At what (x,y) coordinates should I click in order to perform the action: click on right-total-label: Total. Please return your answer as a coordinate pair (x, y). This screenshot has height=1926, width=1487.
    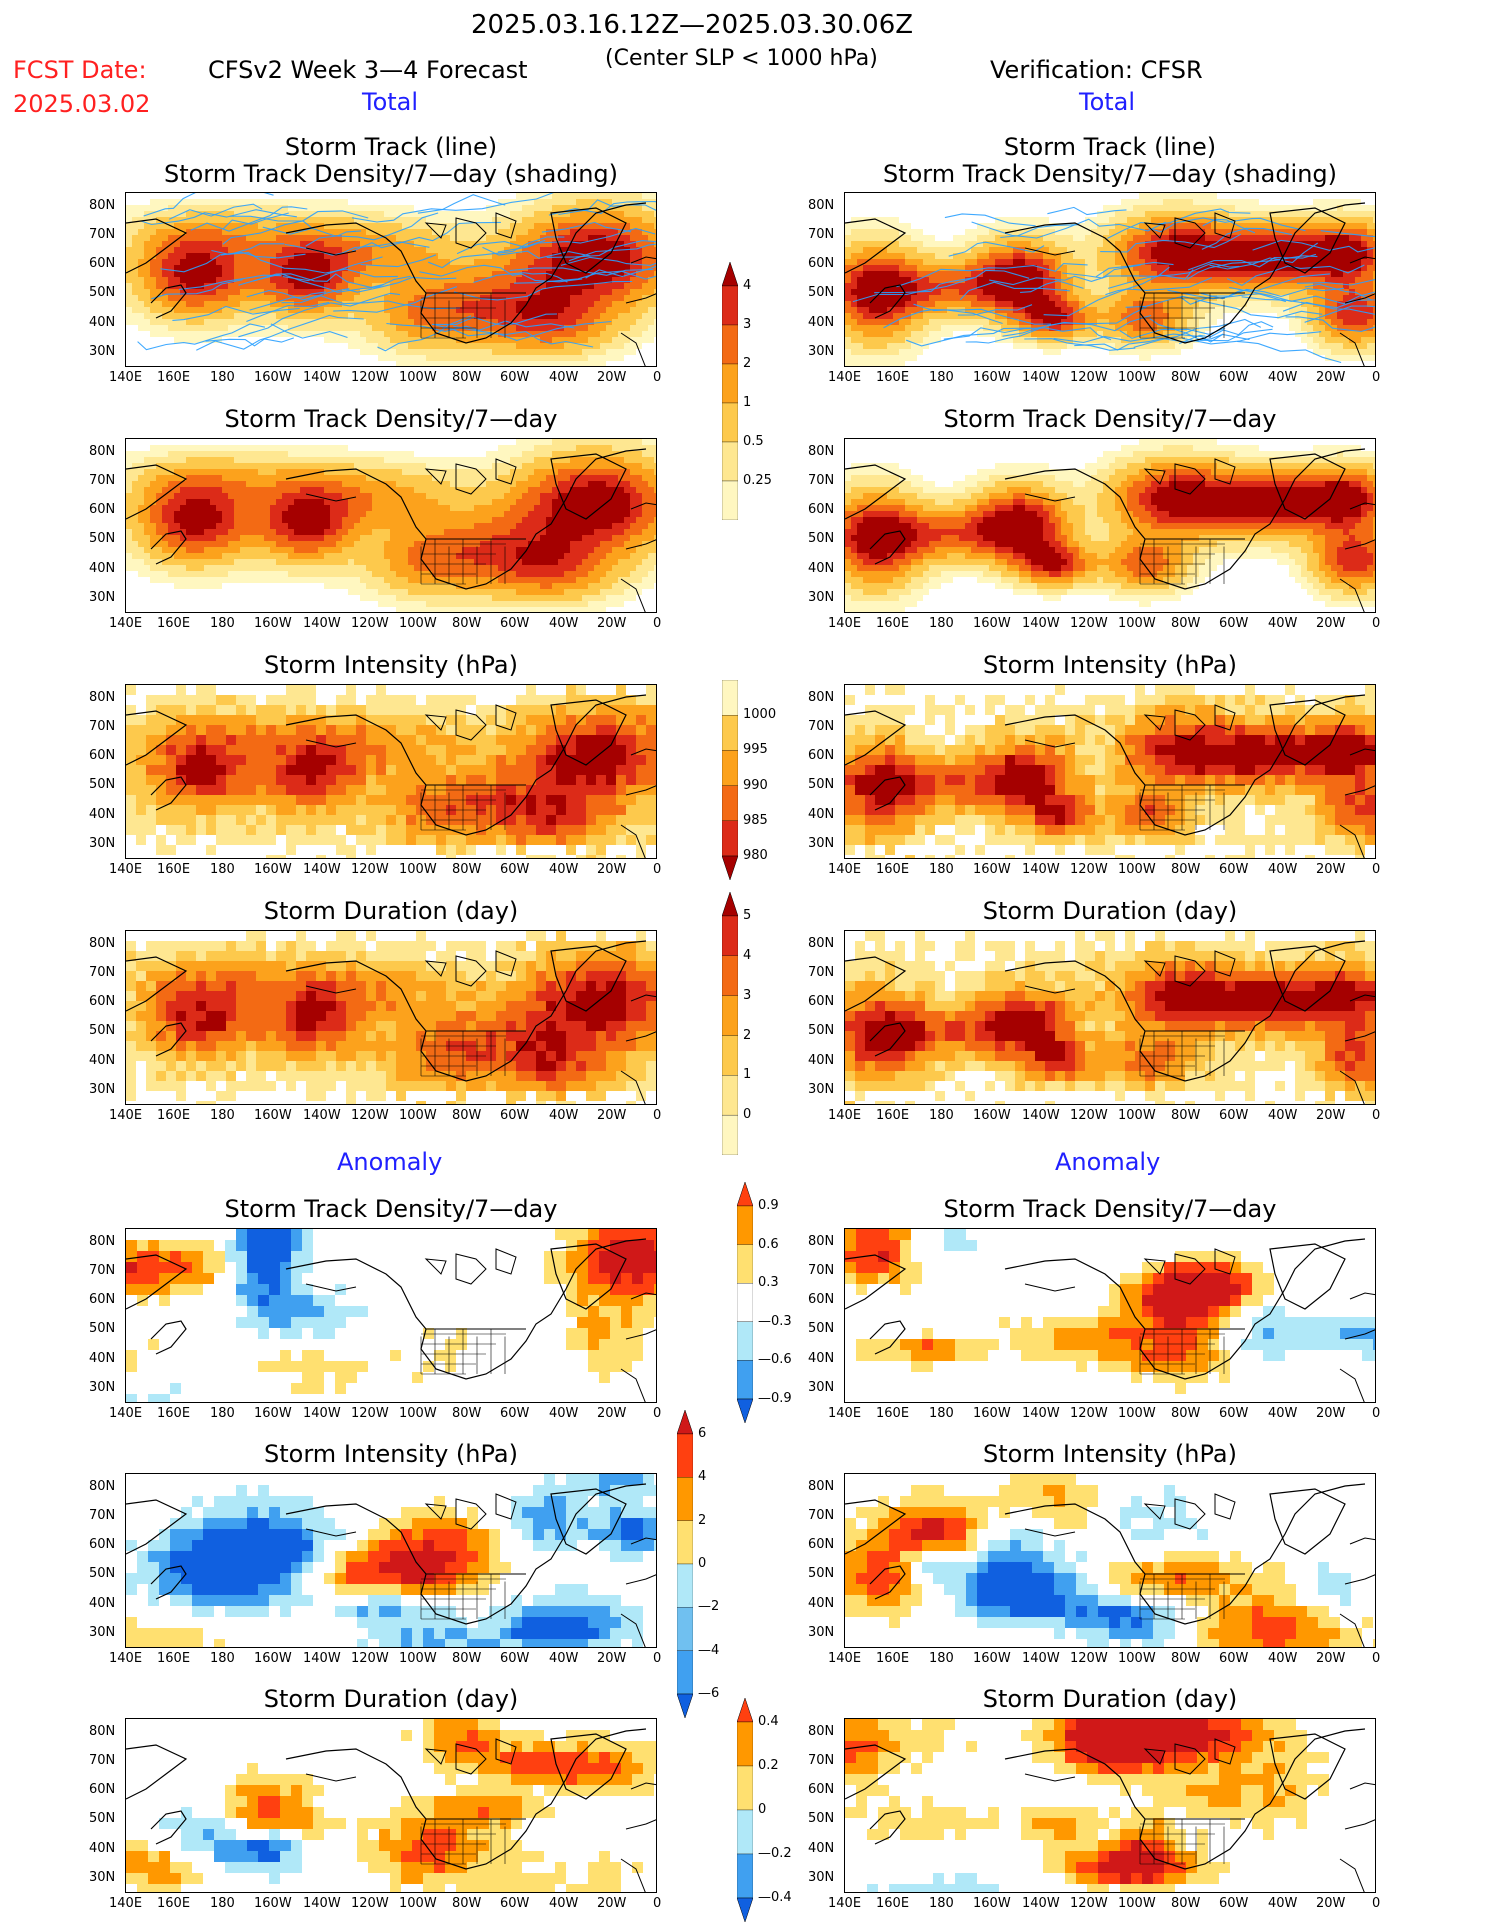
    Looking at the image, I should click on (1107, 102).